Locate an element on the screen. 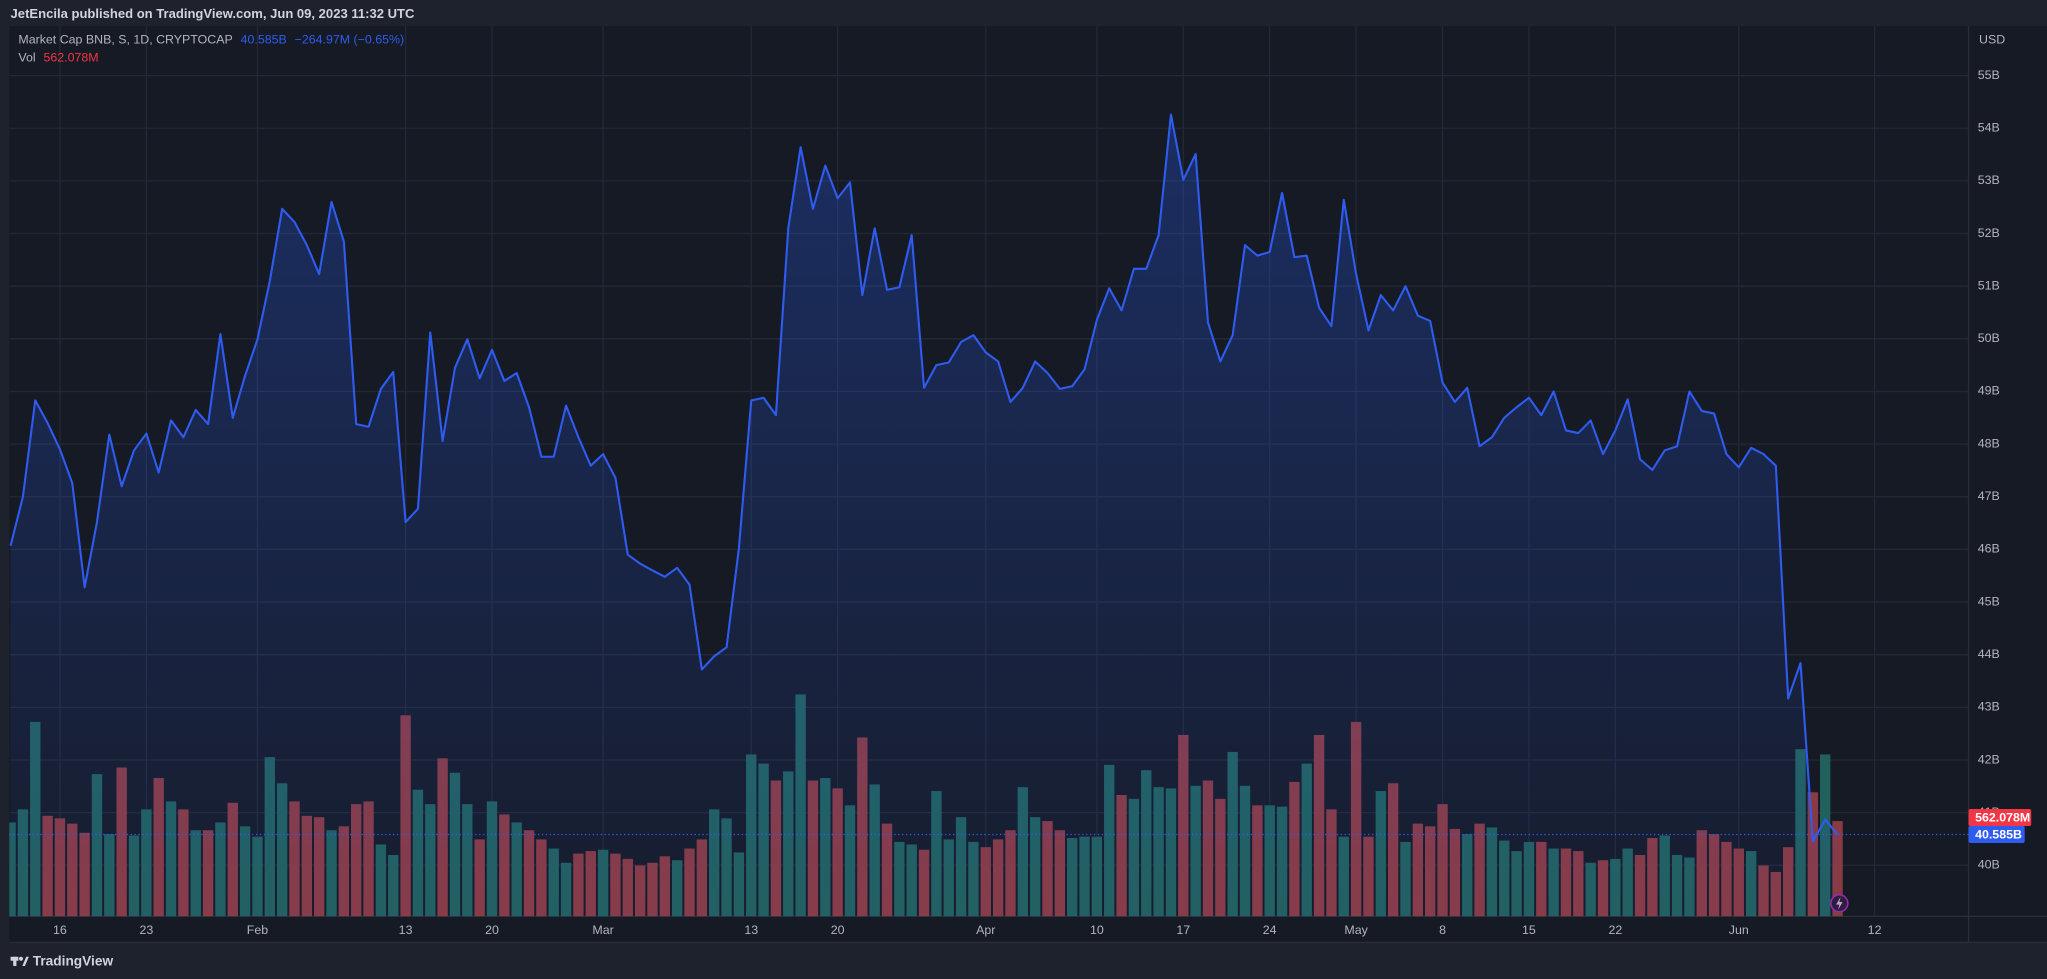 Image resolution: width=2047 pixels, height=979 pixels. y-tick-label: 46B is located at coordinates (1989, 549).